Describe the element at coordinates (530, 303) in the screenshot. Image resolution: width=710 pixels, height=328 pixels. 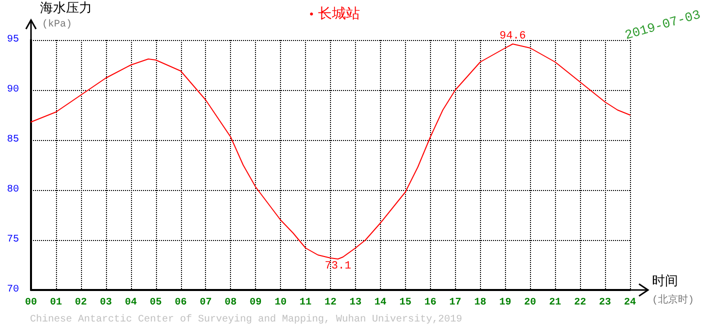
I see `x-tick-label: 20` at that location.